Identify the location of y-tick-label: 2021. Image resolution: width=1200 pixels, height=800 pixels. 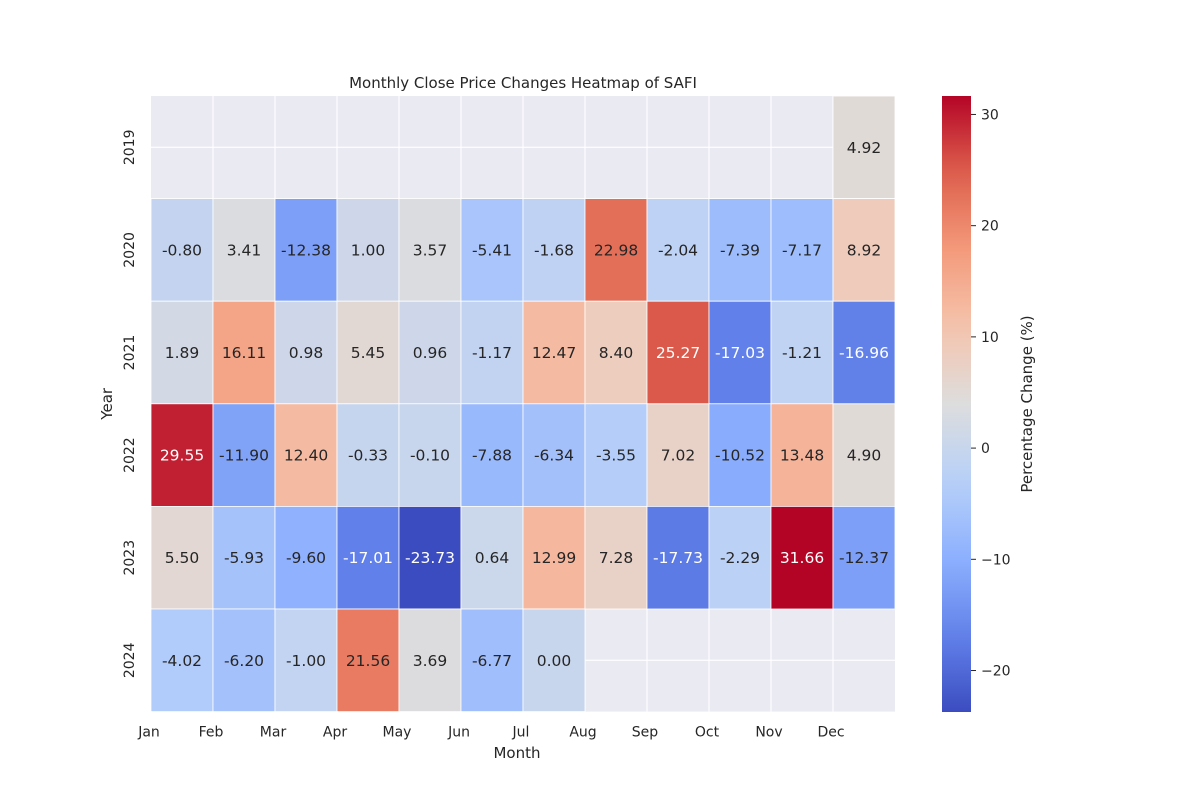
(130, 353).